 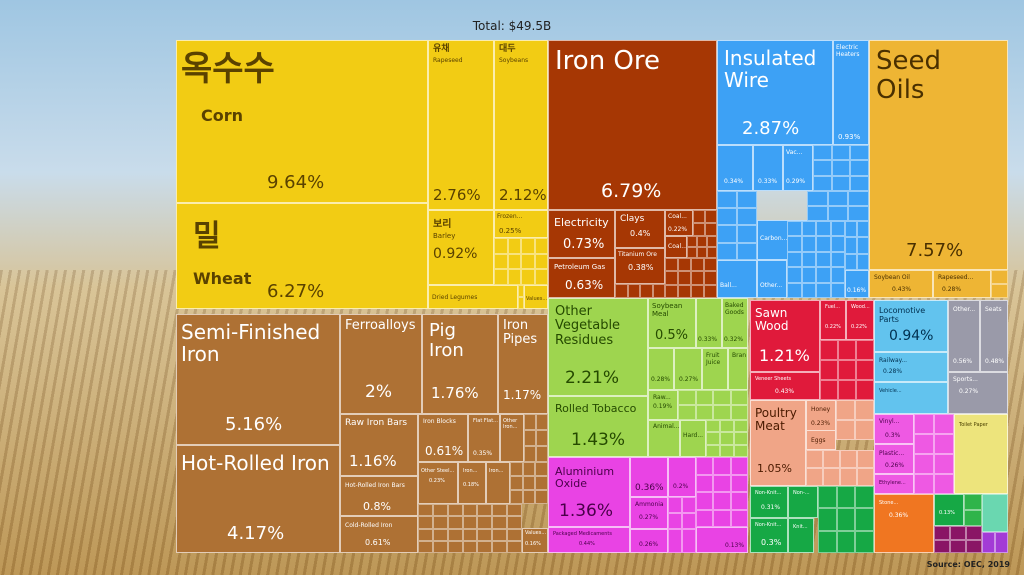 What do you see at coordinates (581, 234) in the screenshot?
I see `tile-electricity: Electricity 0.73%` at bounding box center [581, 234].